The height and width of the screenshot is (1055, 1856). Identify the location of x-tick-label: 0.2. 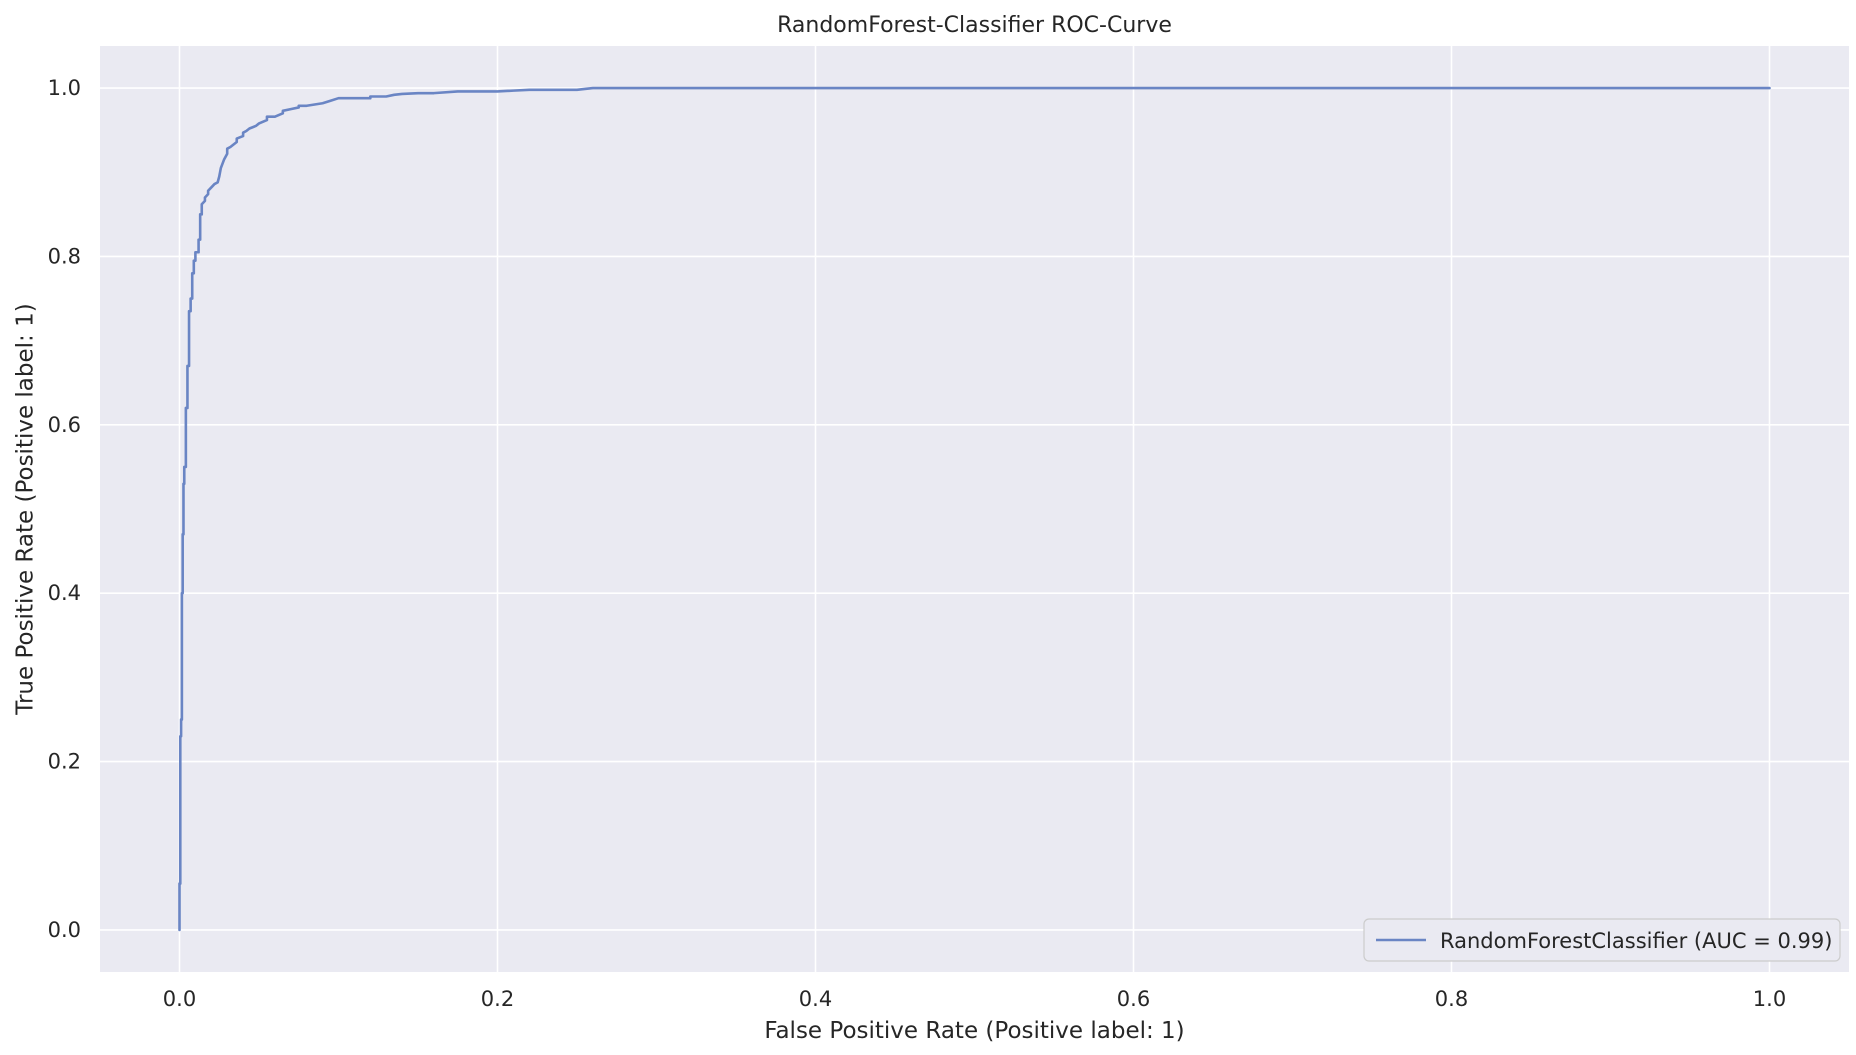
(497, 999).